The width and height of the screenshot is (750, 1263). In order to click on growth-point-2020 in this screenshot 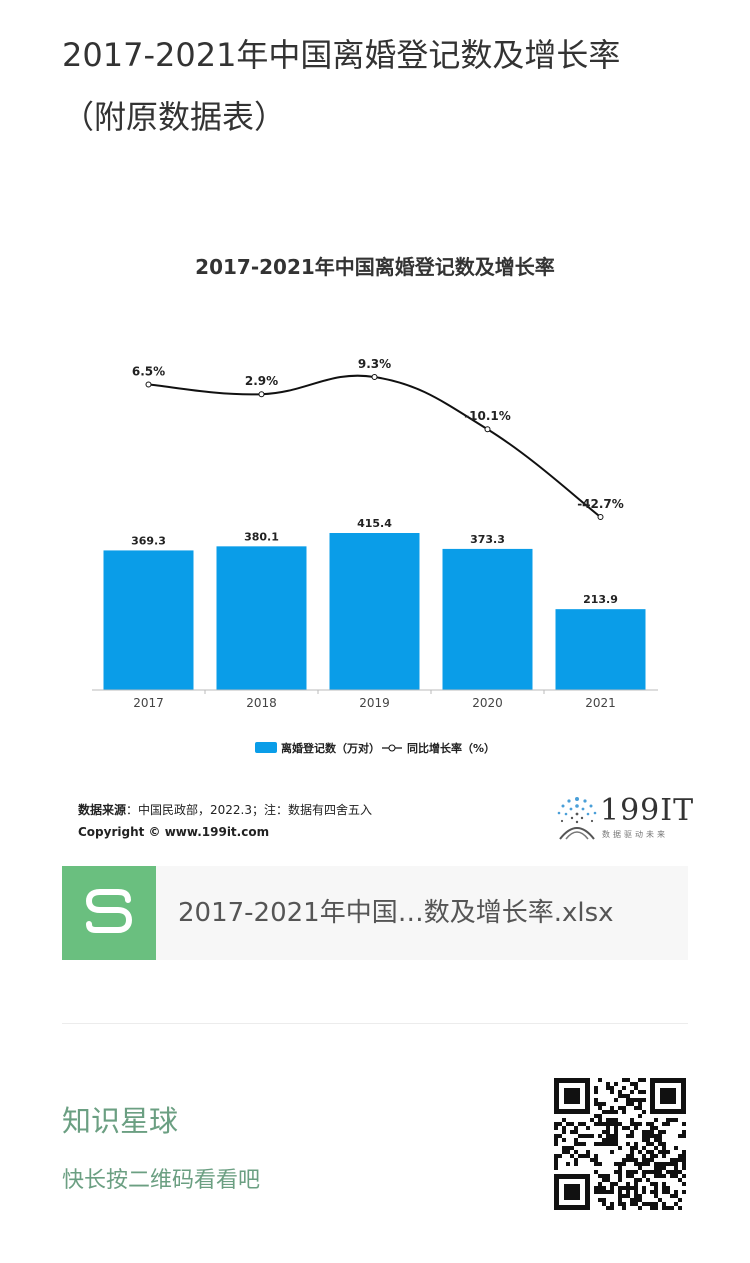, I will do `click(487, 429)`.